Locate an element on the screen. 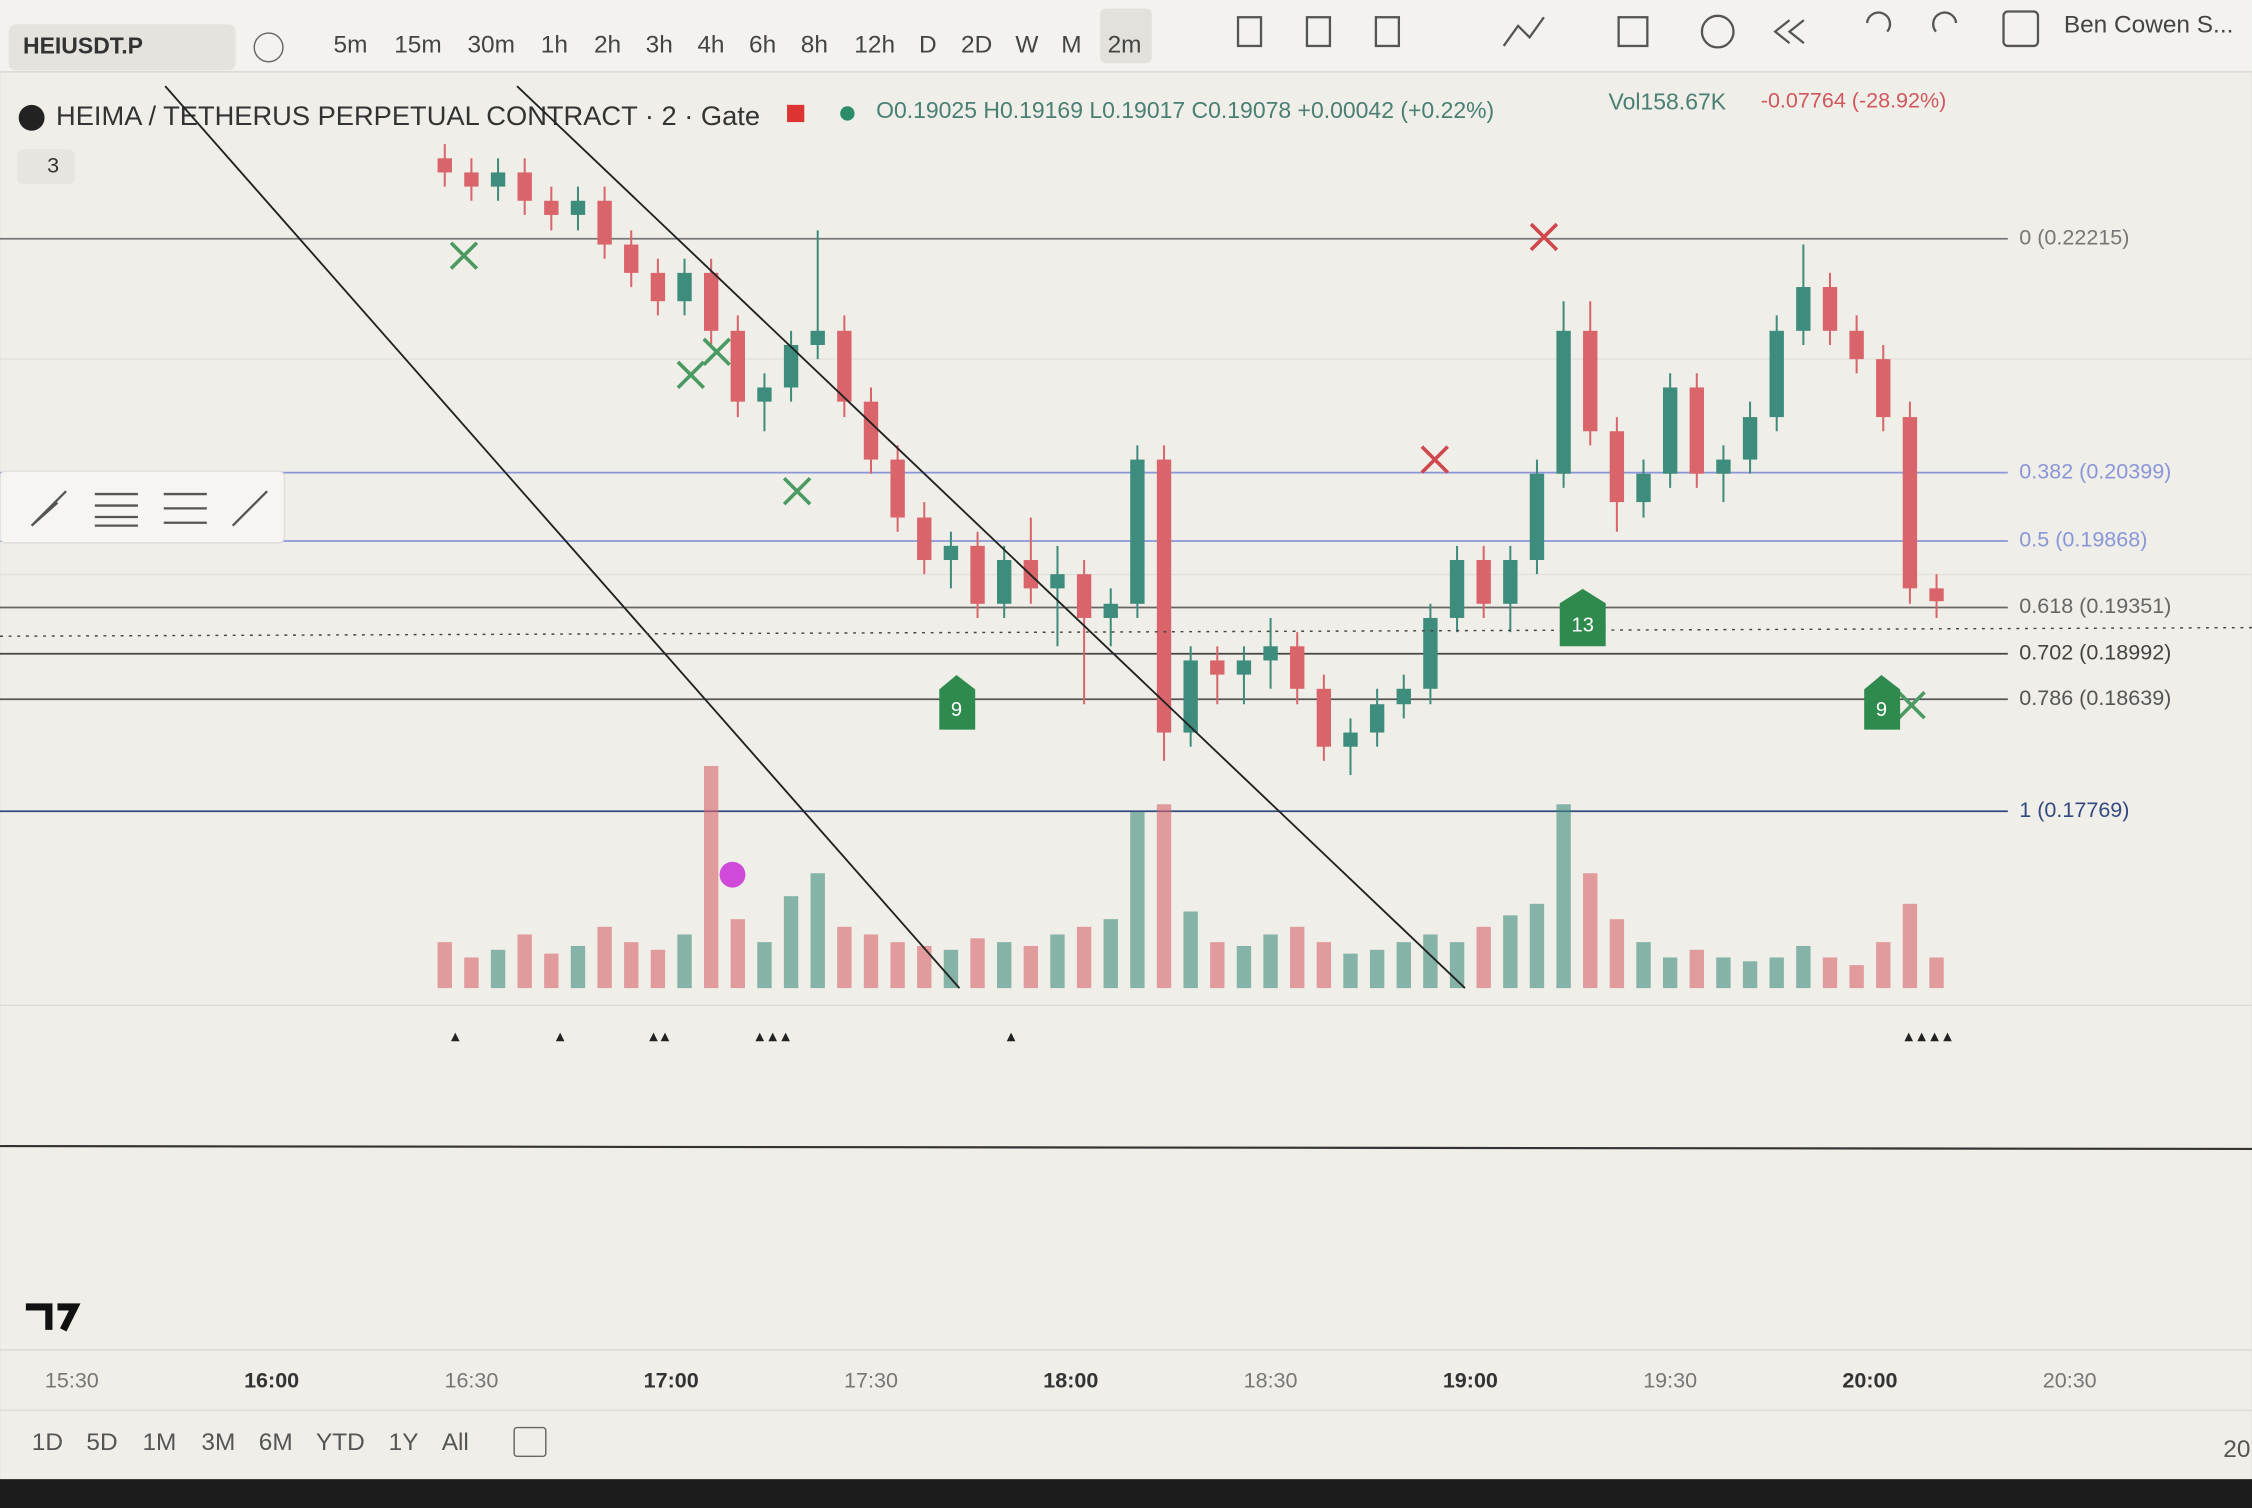 The width and height of the screenshot is (2252, 1508). add-symbol is located at coordinates (268, 47).